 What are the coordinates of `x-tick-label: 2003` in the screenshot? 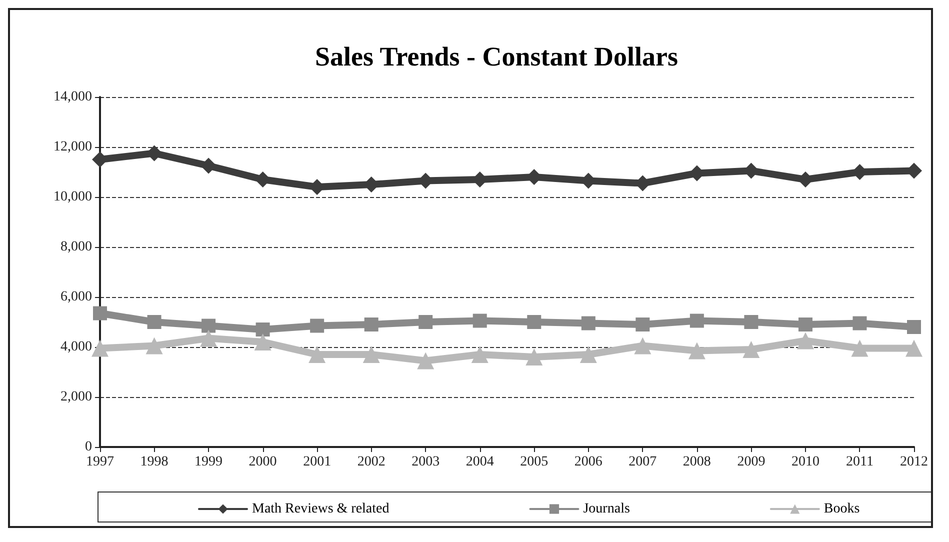 It's located at (426, 462).